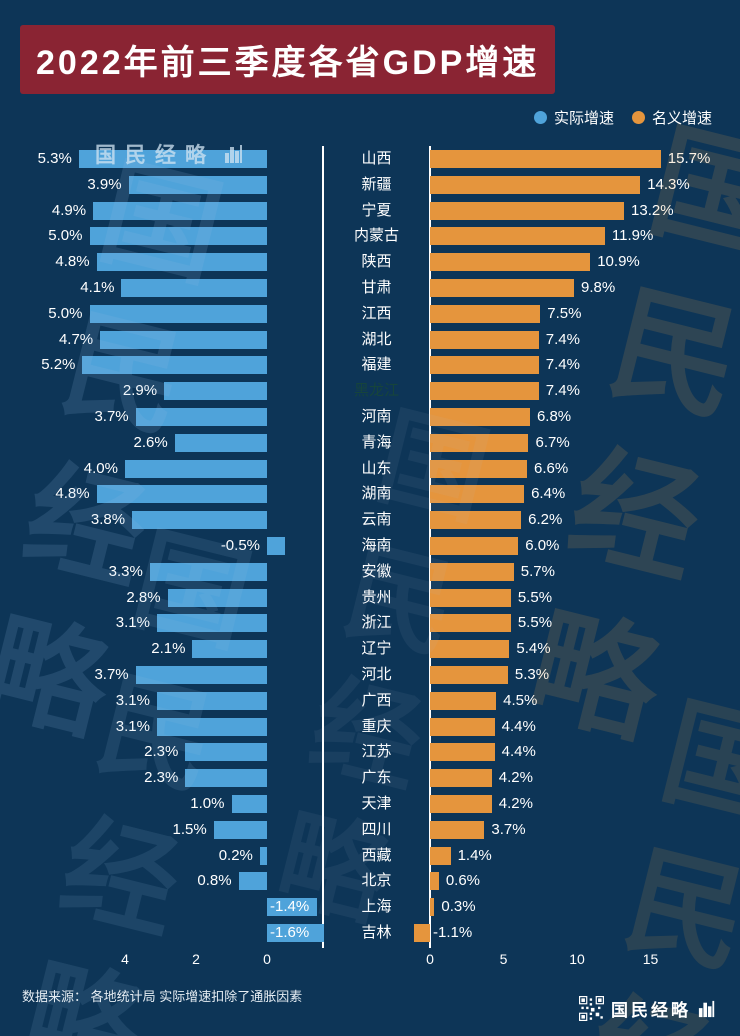 The image size is (740, 1036). I want to click on real-growth-value: 2.9%, so click(140, 391).